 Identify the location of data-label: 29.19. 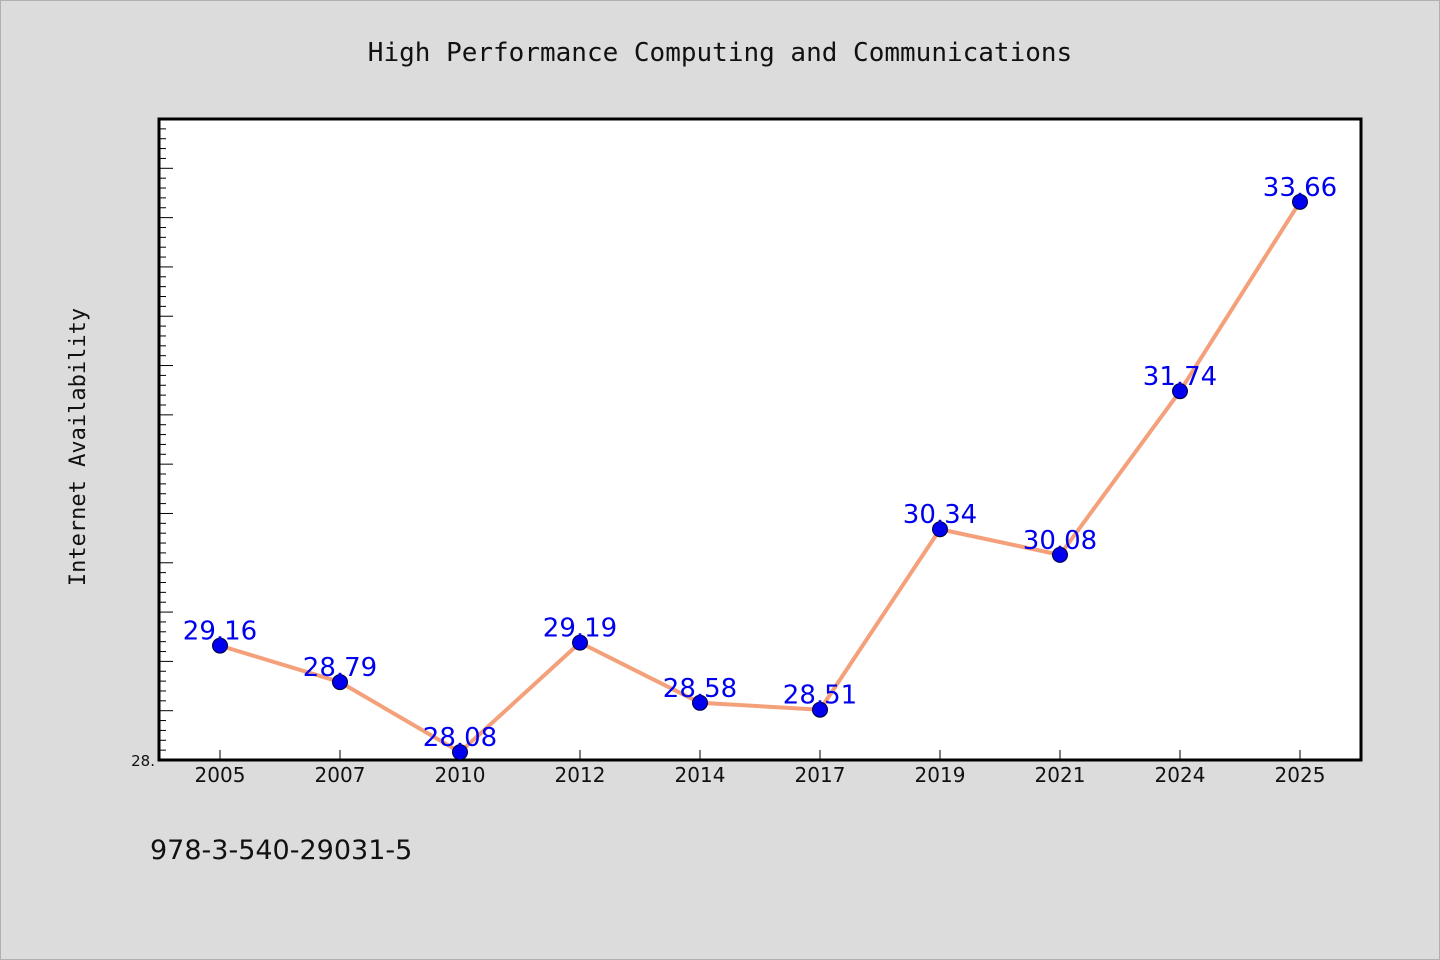
(580, 629).